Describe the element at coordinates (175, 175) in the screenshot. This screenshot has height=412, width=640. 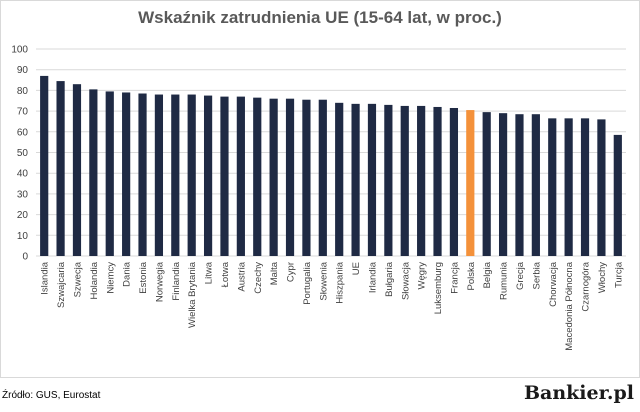
I see `bar-finlandia` at that location.